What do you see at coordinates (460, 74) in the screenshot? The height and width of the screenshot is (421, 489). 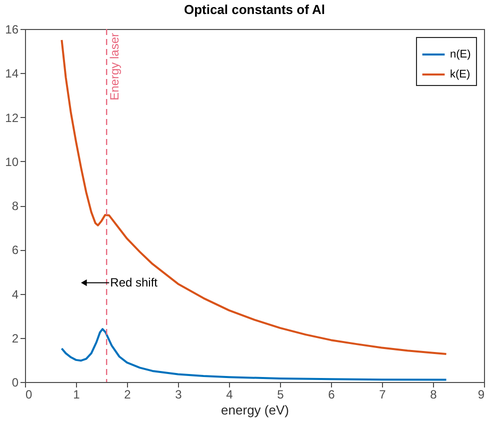 I see `legend-label: k(E)` at bounding box center [460, 74].